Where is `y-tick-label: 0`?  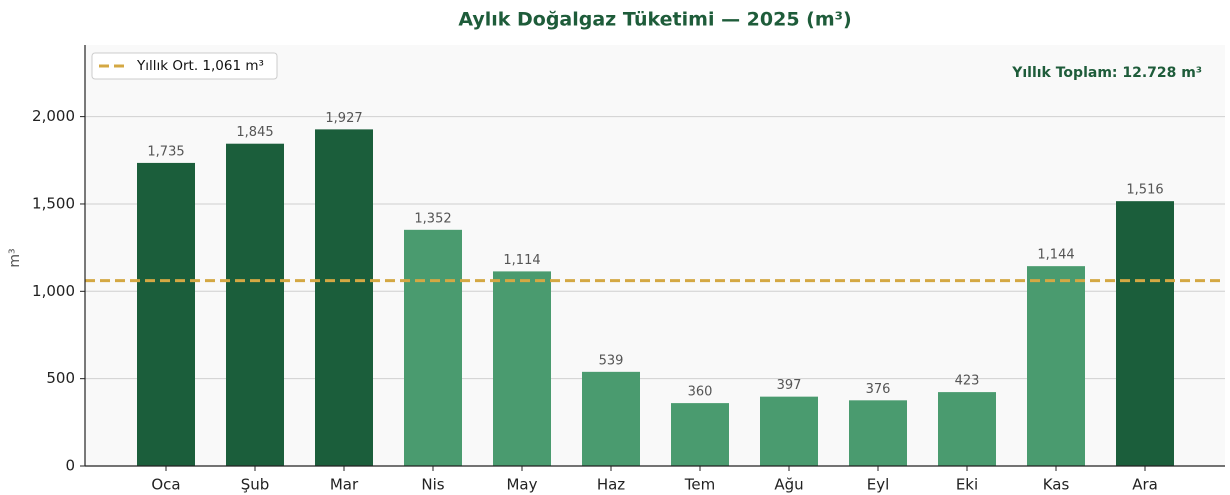 y-tick-label: 0 is located at coordinates (70, 466).